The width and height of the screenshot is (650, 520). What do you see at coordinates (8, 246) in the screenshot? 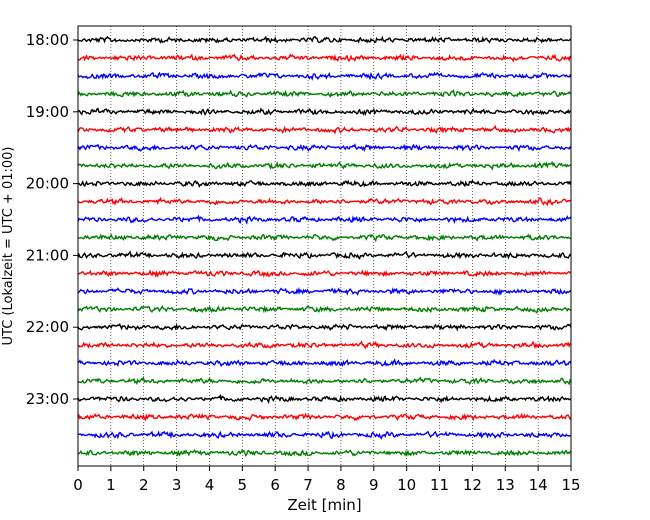
I see `y-axis-label: UTC (Lokalzeit = UTC + 01:00)` at bounding box center [8, 246].